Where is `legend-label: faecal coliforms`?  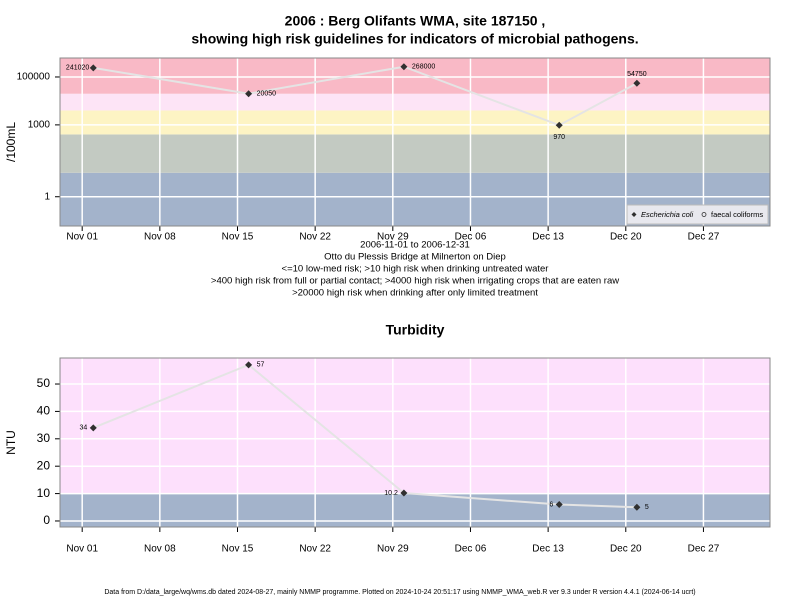
legend-label: faecal coliforms is located at coordinates (737, 214).